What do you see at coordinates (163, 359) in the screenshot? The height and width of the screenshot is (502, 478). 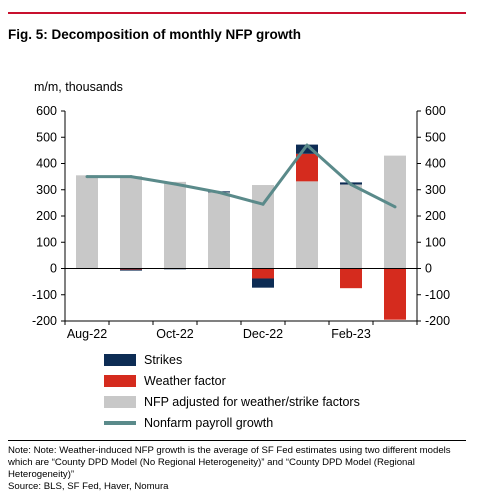 I see `legend-label-strikes: Strikes` at bounding box center [163, 359].